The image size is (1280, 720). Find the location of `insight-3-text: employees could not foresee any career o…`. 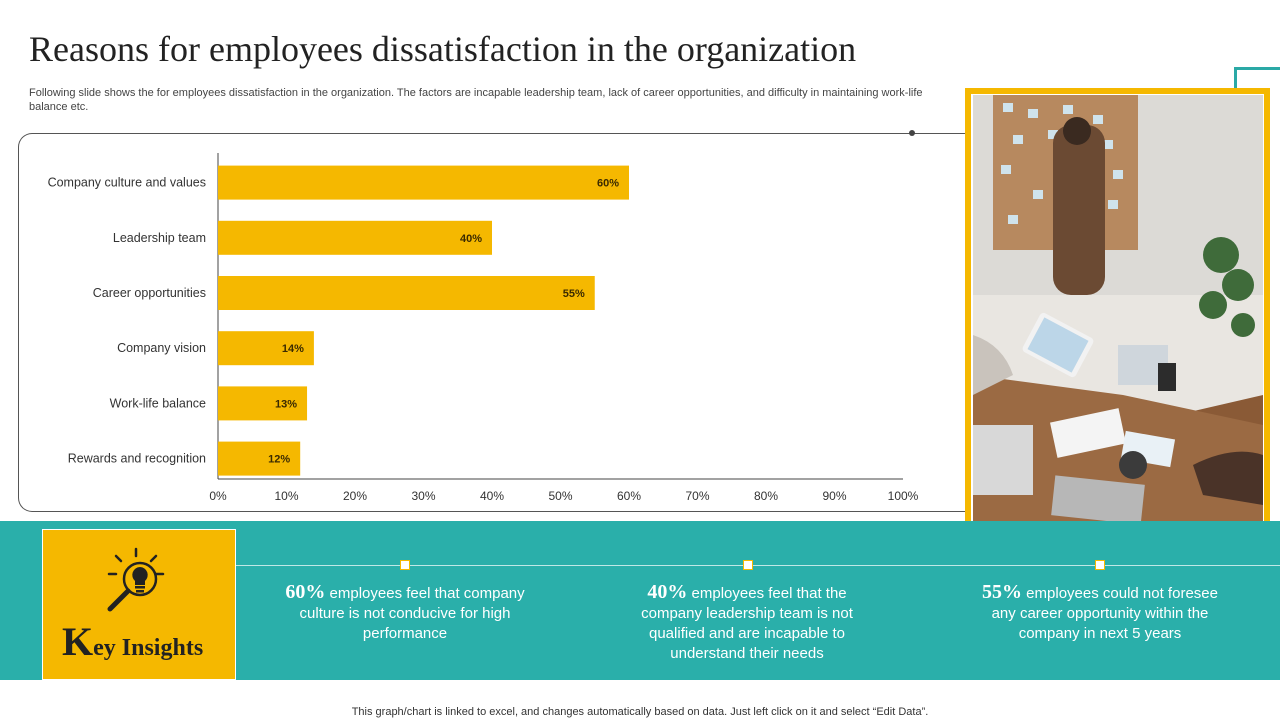

insight-3-text: employees could not foresee any career o… is located at coordinates (1104, 613).